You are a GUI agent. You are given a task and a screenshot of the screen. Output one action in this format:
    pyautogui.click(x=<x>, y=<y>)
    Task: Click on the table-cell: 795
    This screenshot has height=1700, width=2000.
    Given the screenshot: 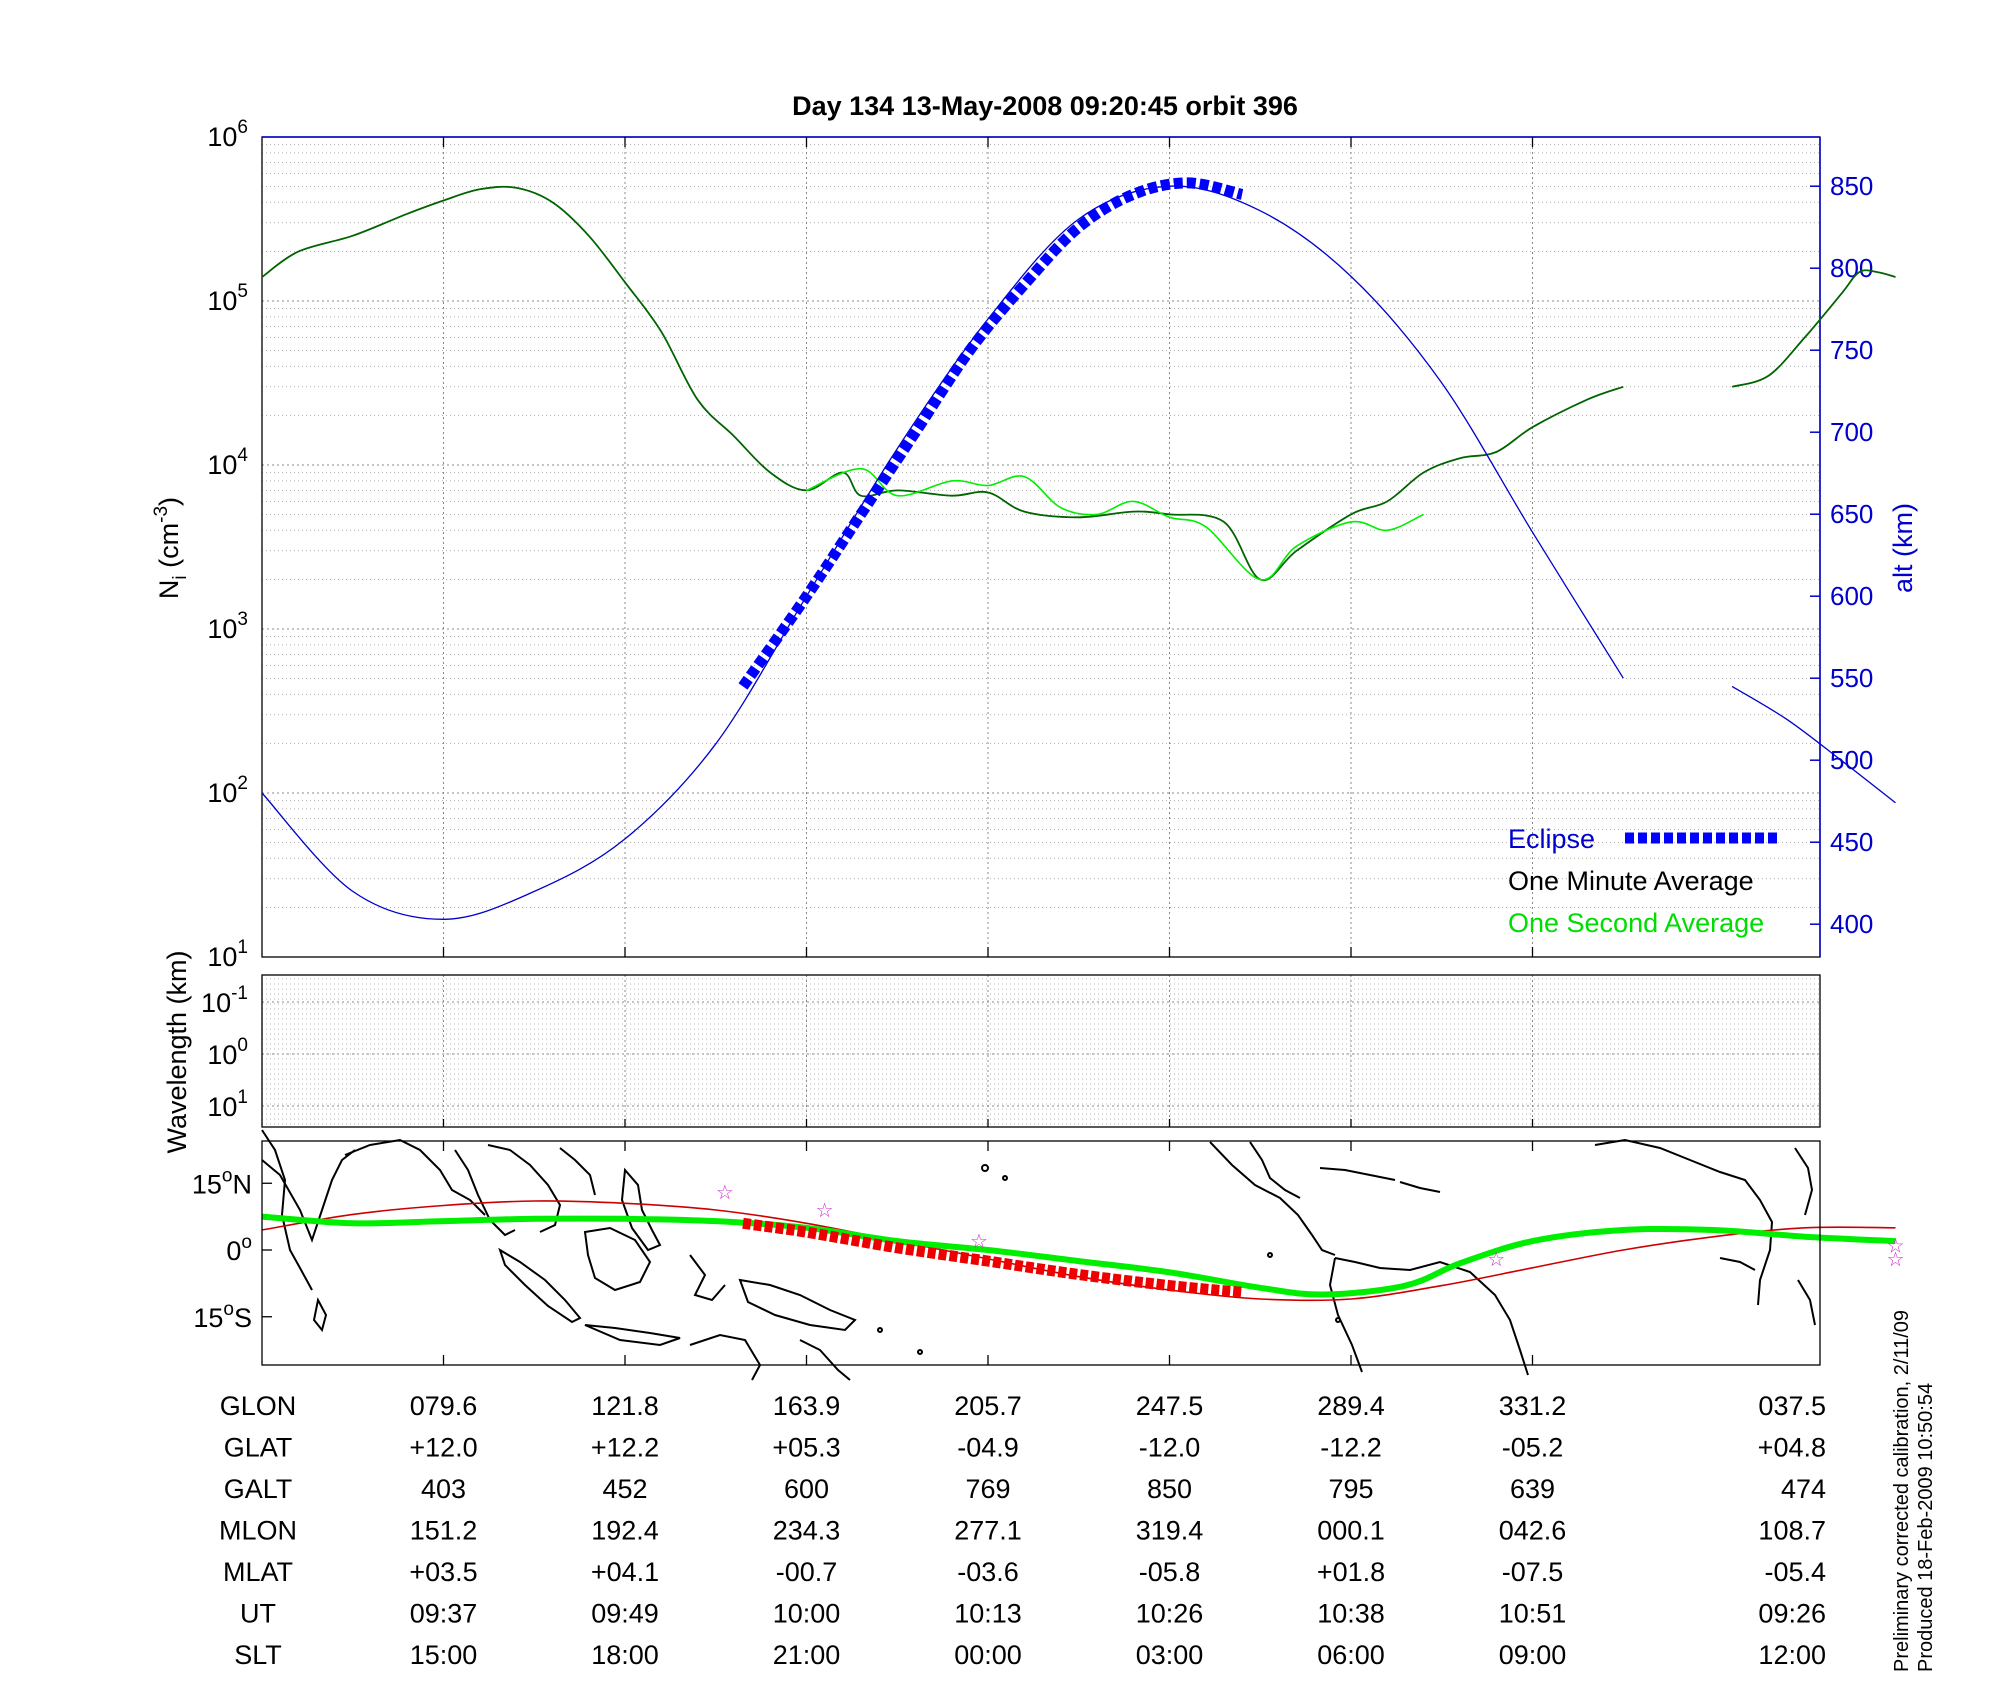 What is the action you would take?
    pyautogui.click(x=1350, y=1489)
    